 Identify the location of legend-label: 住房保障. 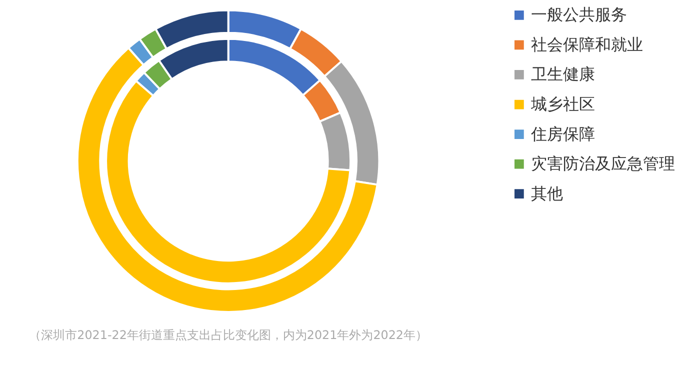
(563, 134).